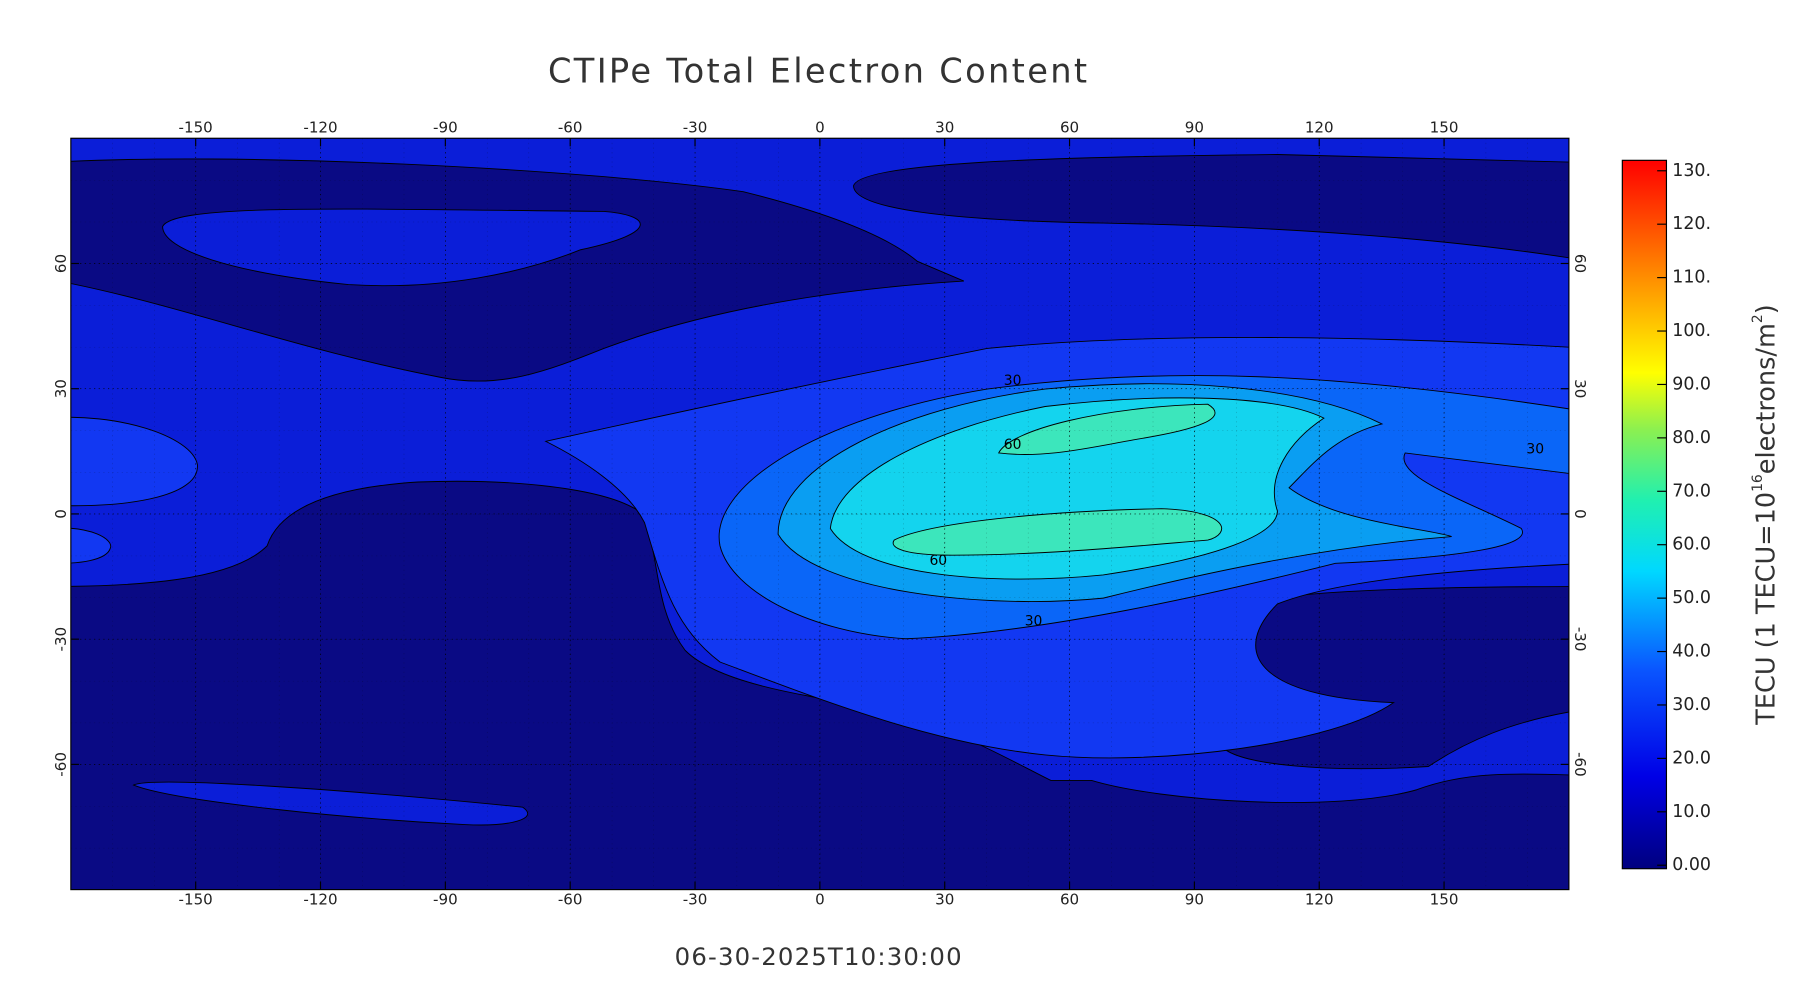 Image resolution: width=1800 pixels, height=1000 pixels. What do you see at coordinates (1691, 331) in the screenshot?
I see `colorbar-tick-label: 100.` at bounding box center [1691, 331].